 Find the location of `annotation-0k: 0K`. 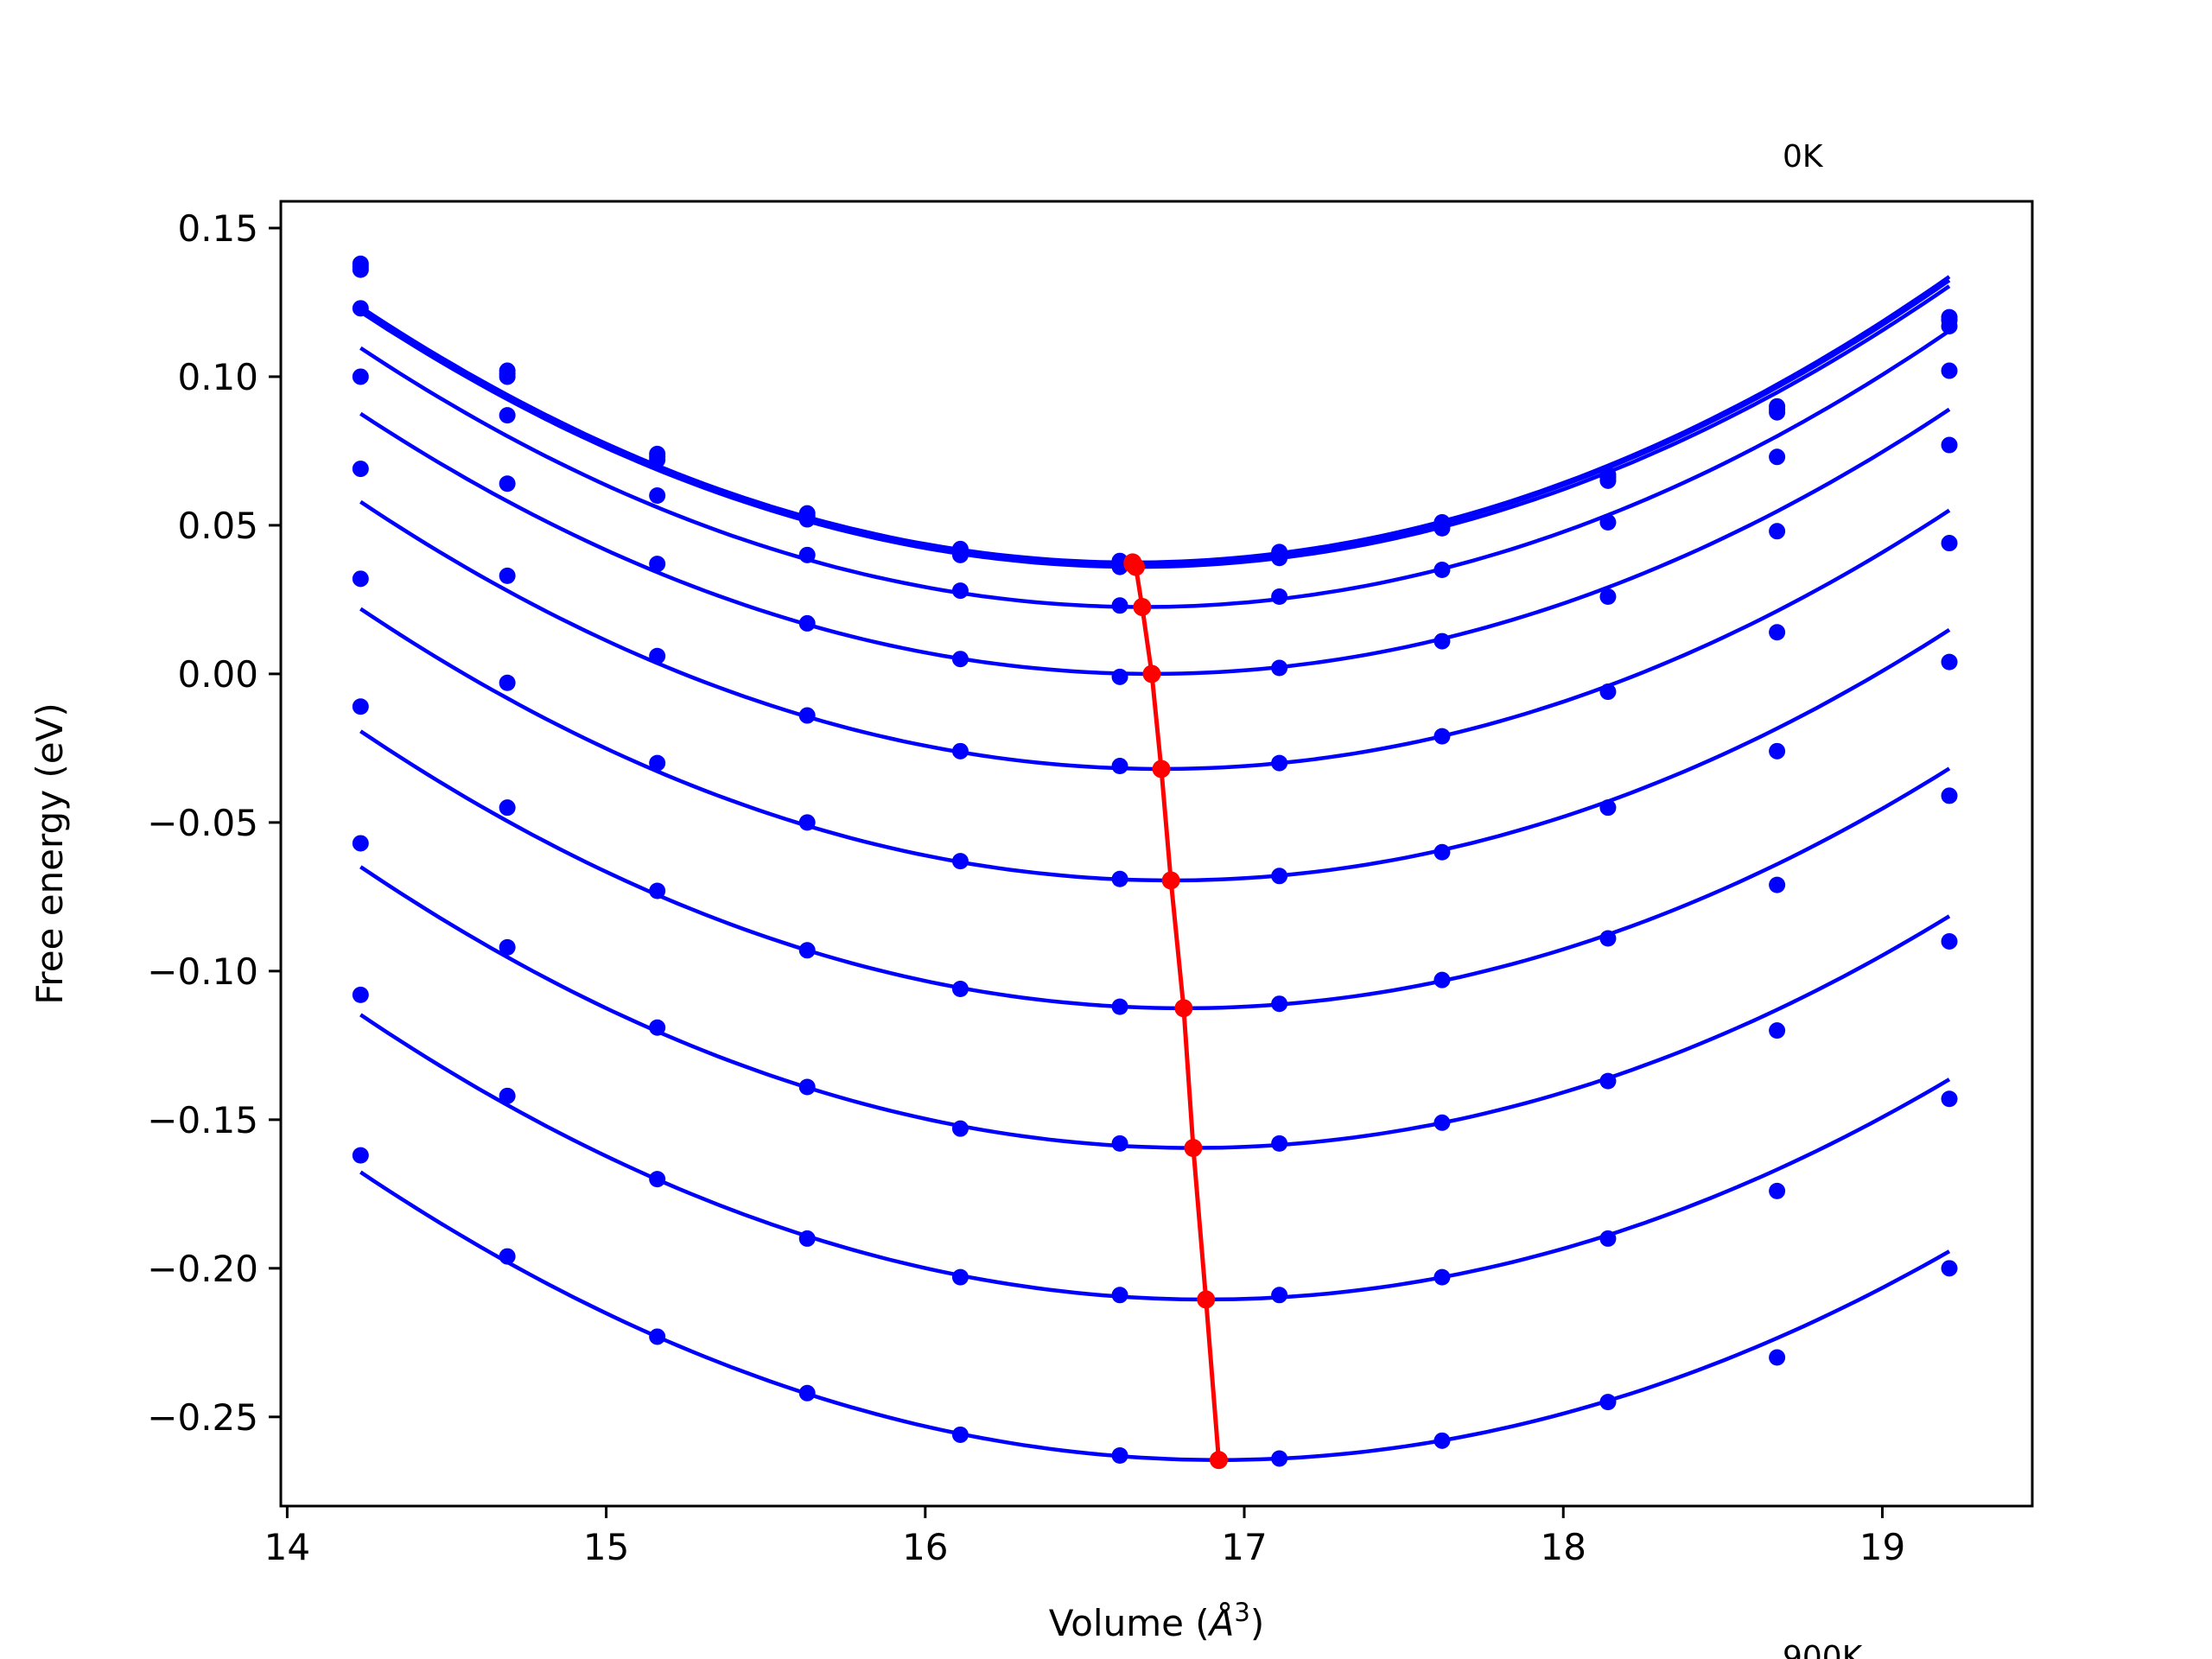

annotation-0k: 0K is located at coordinates (1803, 157).